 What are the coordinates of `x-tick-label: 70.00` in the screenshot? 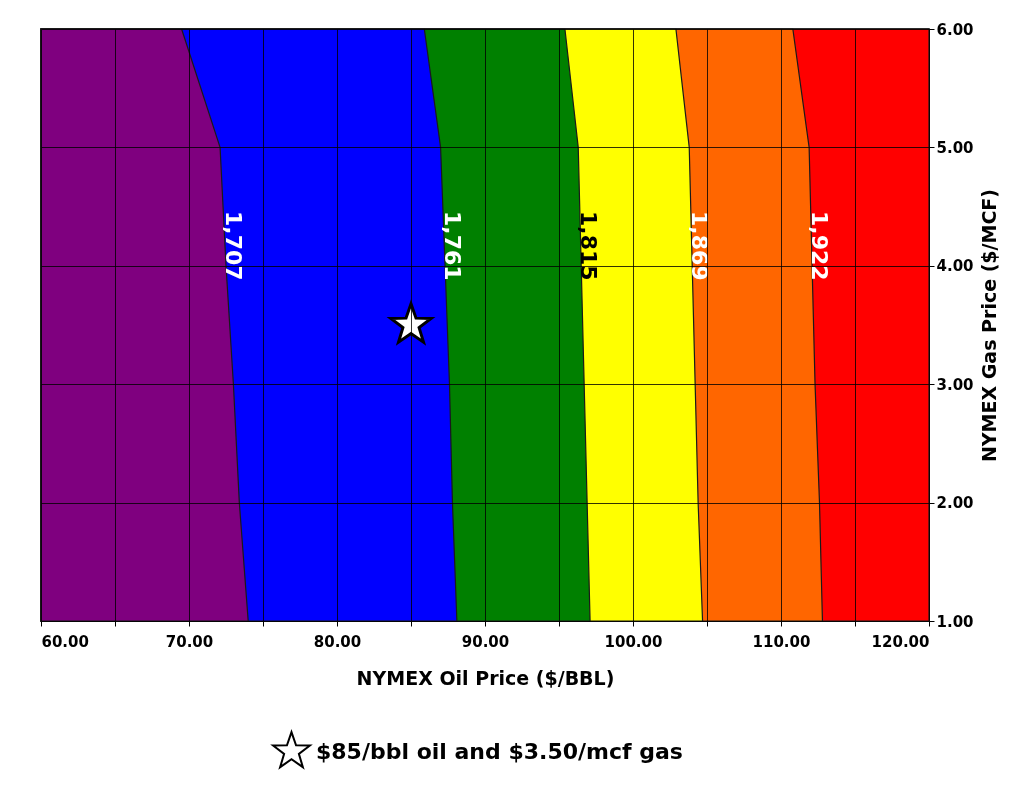 It's located at (189, 641).